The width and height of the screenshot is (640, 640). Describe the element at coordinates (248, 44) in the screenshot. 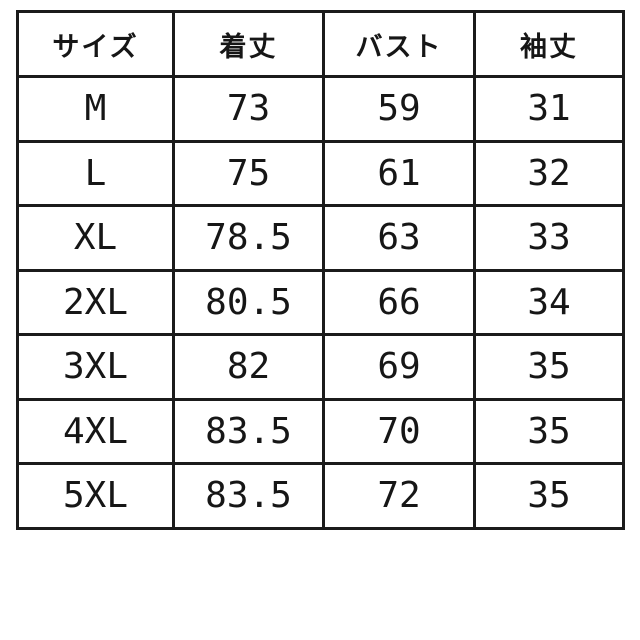

I see `column-header-body-length: 着丈` at that location.